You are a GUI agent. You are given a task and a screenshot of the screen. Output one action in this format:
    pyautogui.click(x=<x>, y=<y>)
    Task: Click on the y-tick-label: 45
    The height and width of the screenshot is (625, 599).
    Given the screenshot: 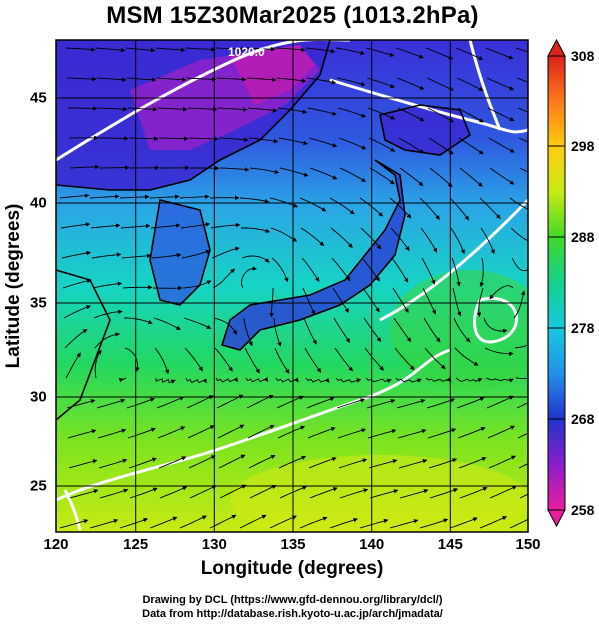 What is the action you would take?
    pyautogui.click(x=38, y=98)
    